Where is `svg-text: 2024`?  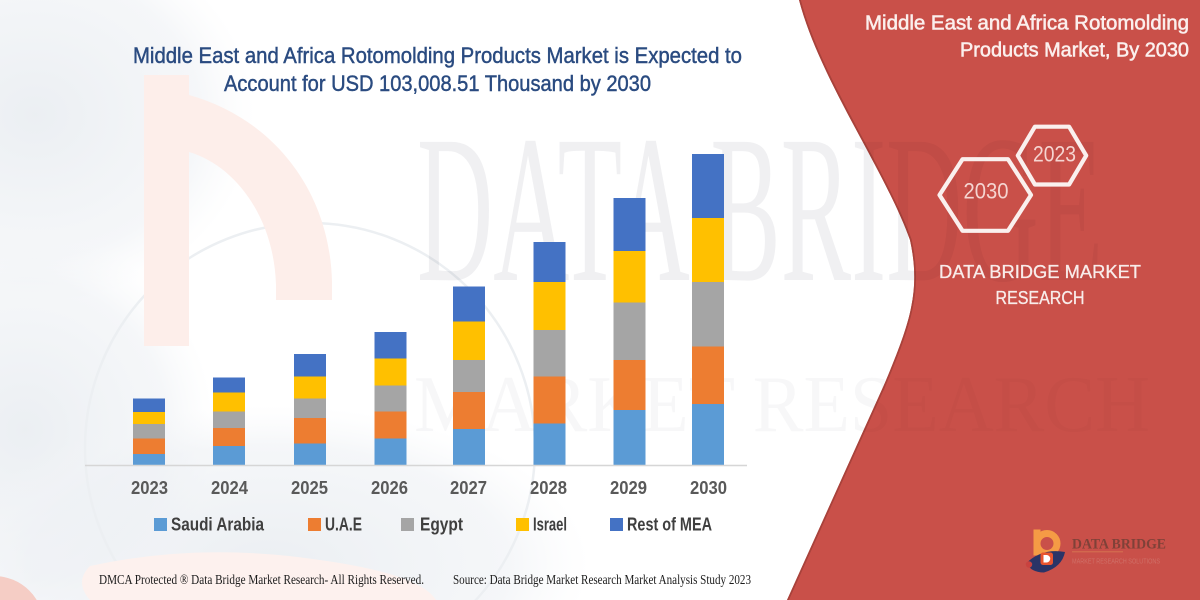 svg-text: 2024 is located at coordinates (229, 488).